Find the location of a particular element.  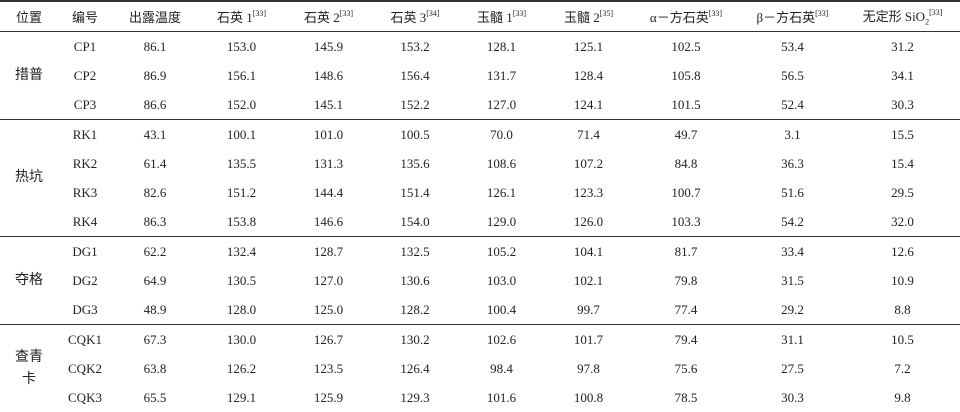

value-cell: 156.1 is located at coordinates (241, 75).